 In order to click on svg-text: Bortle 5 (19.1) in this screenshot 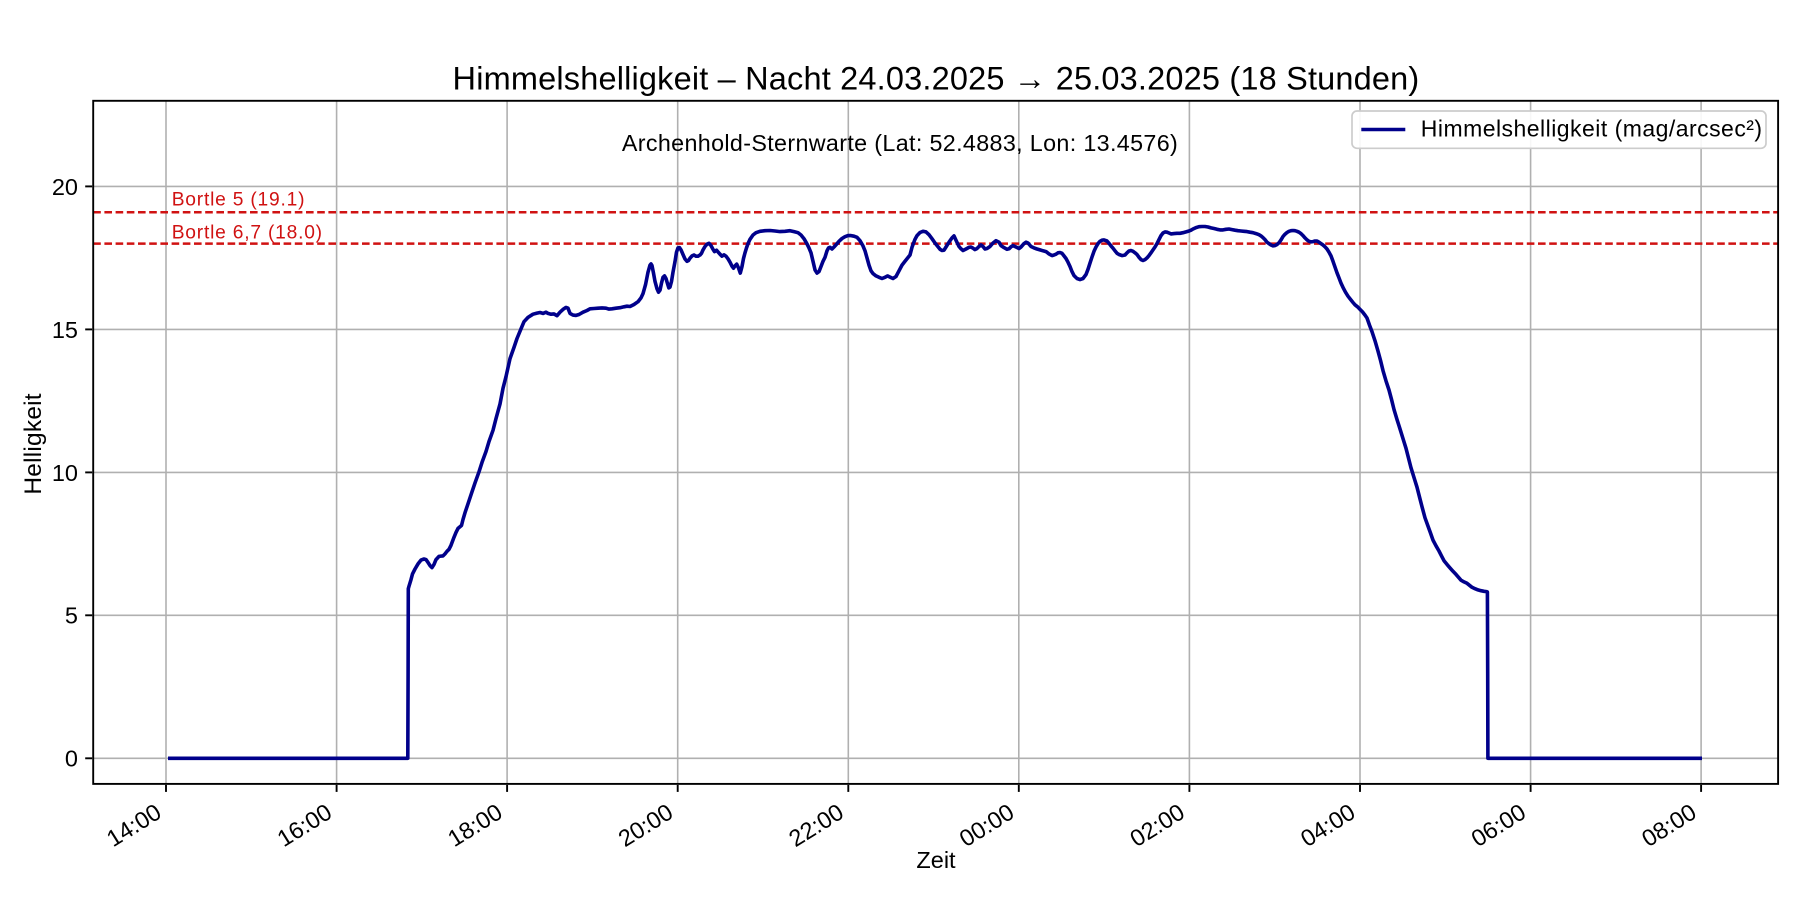, I will do `click(239, 200)`.